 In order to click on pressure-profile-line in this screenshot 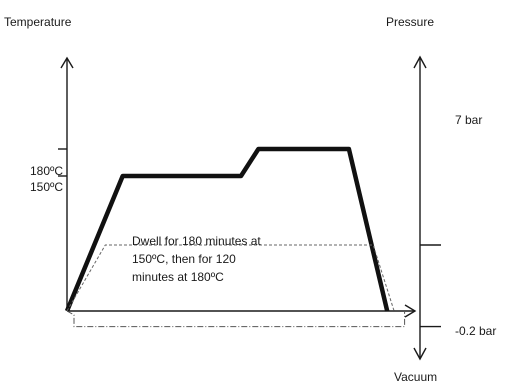, I will do `click(230, 278)`.